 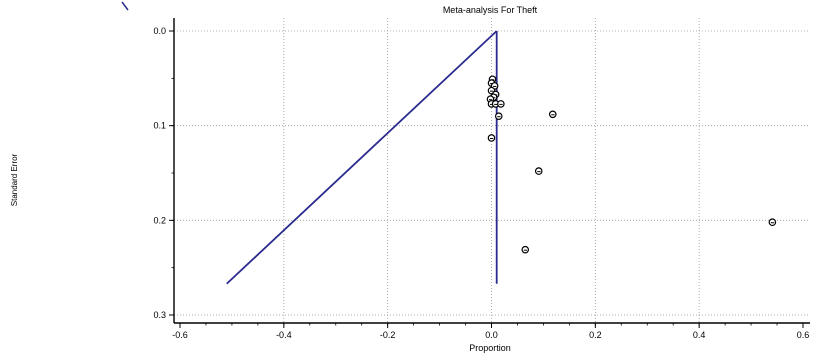 What do you see at coordinates (14, 179) in the screenshot?
I see `y-axis-title: Standard Error` at bounding box center [14, 179].